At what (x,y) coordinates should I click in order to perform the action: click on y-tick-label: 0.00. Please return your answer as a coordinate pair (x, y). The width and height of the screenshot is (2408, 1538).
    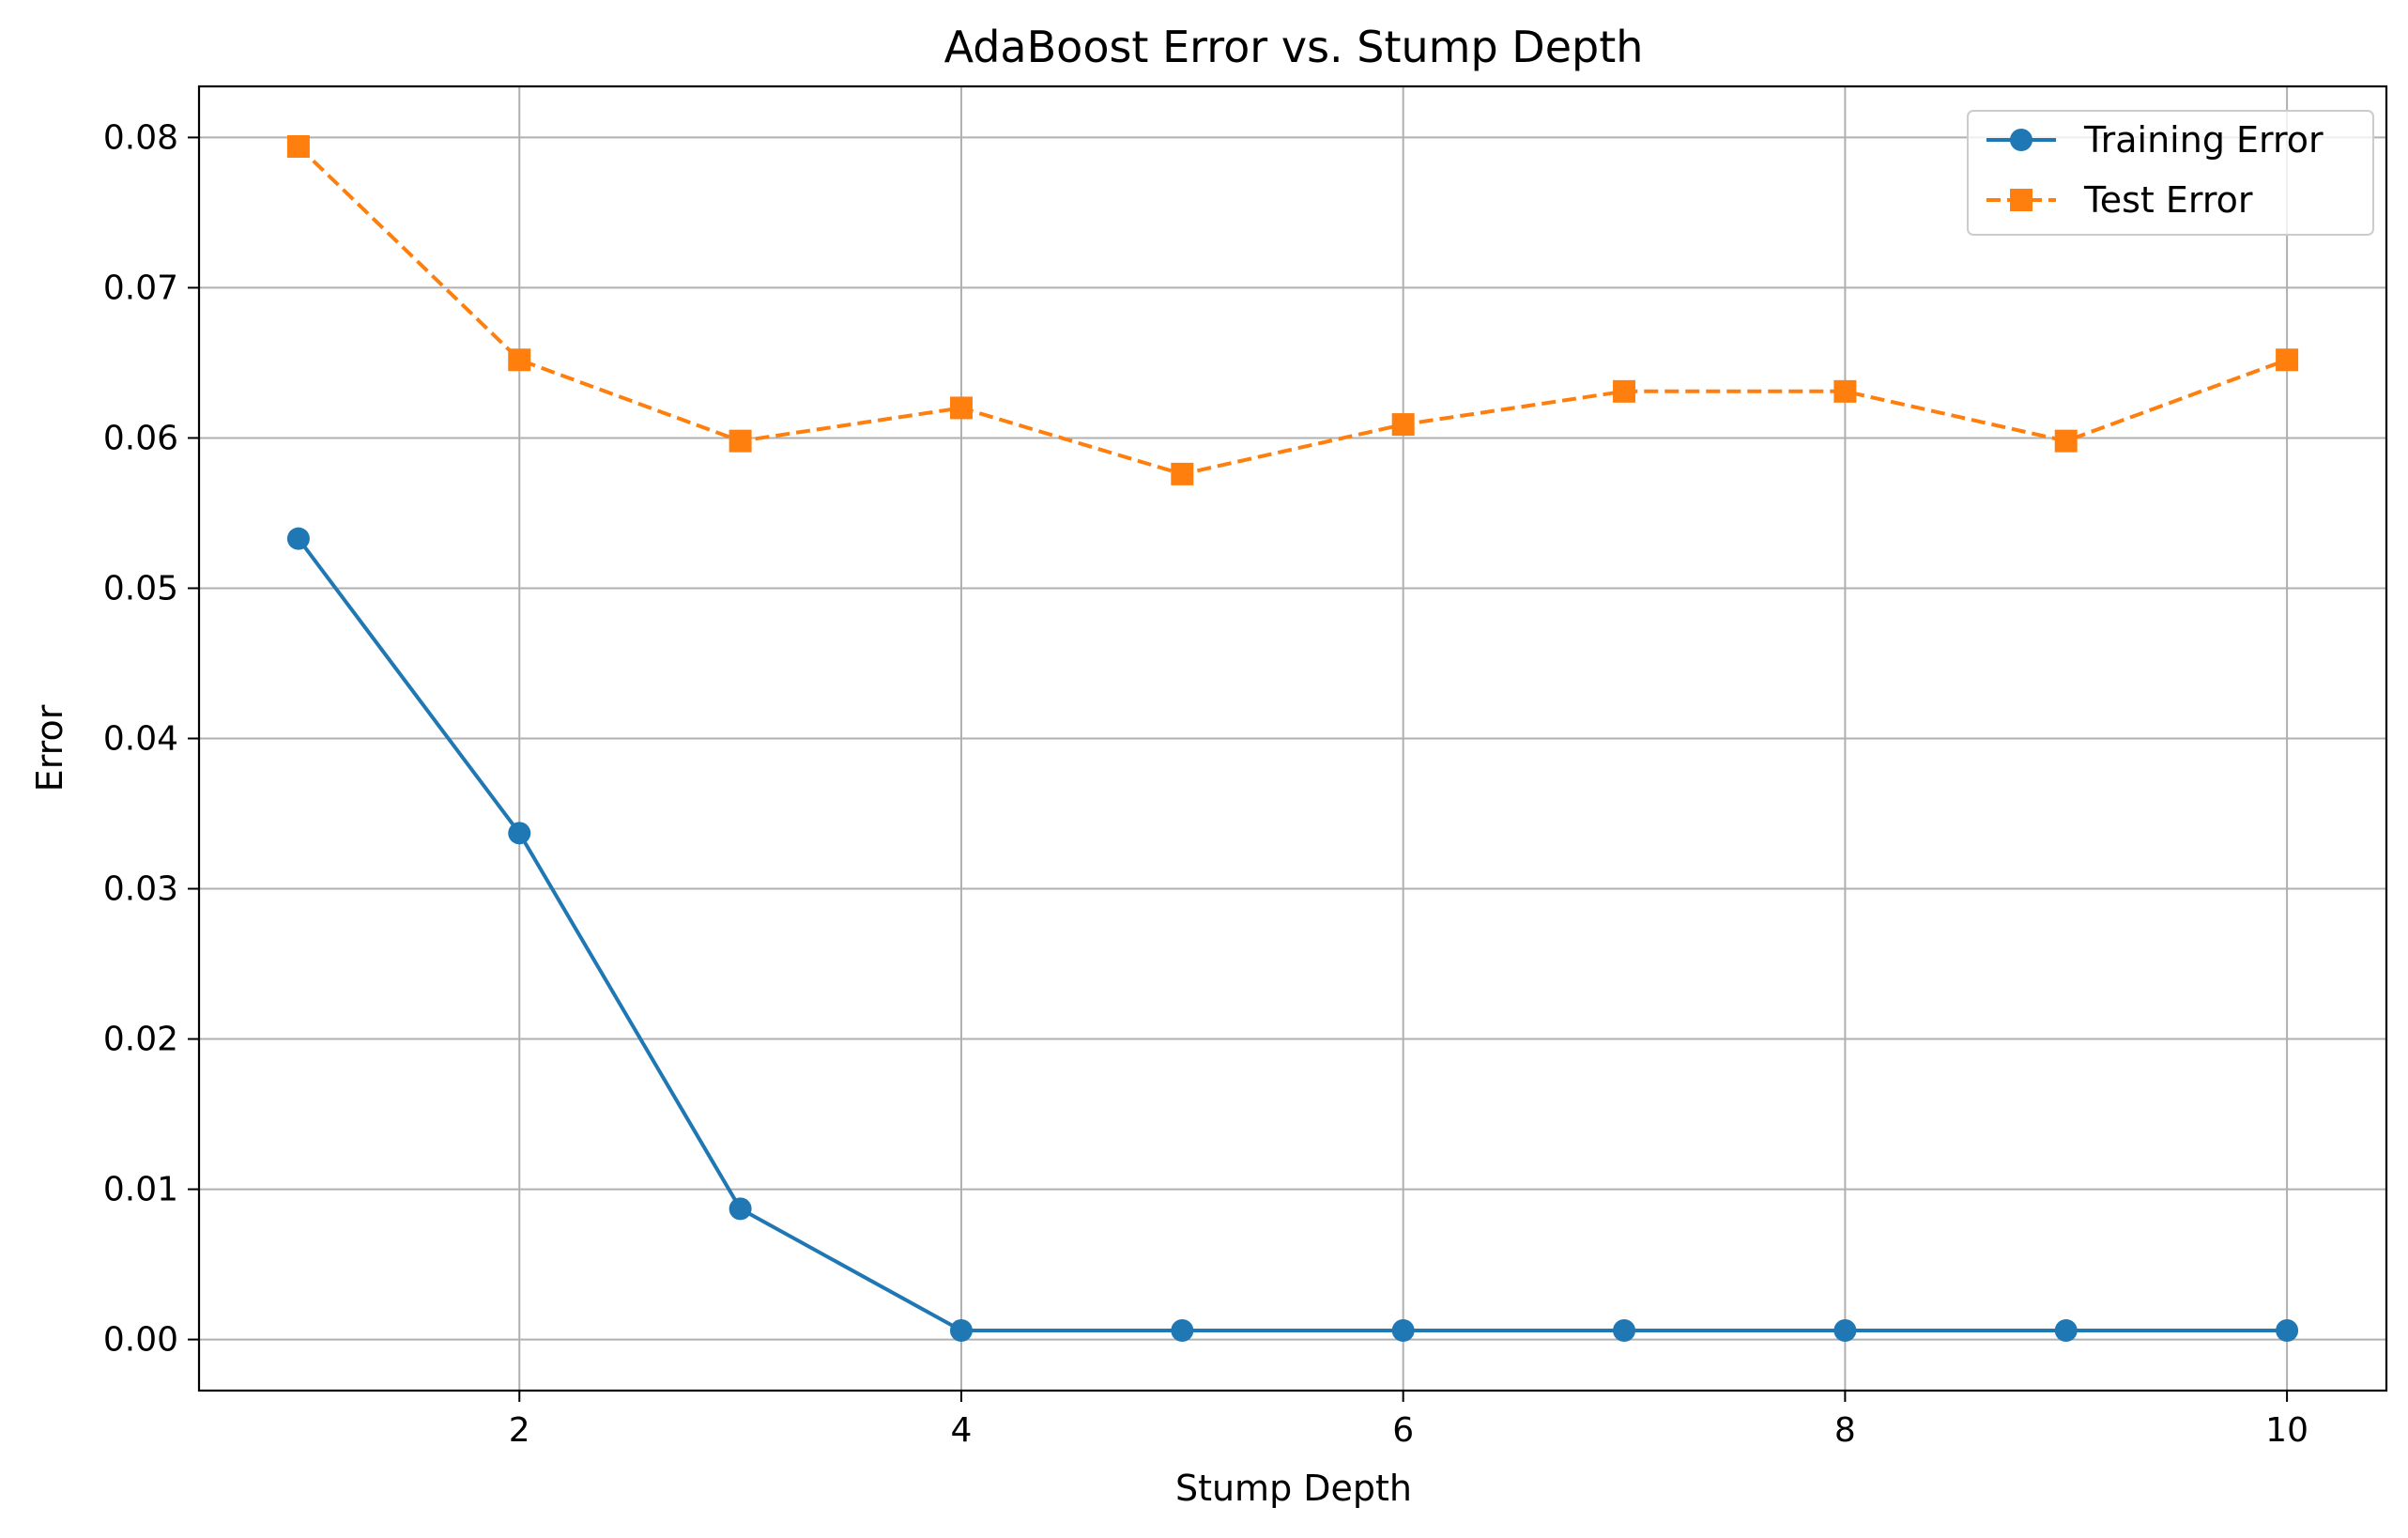
    Looking at the image, I should click on (140, 1340).